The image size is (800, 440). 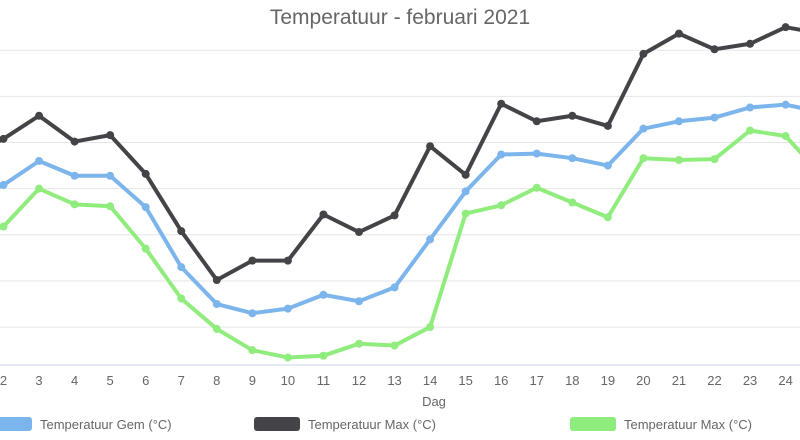 What do you see at coordinates (465, 380) in the screenshot?
I see `x-tick-label: 15` at bounding box center [465, 380].